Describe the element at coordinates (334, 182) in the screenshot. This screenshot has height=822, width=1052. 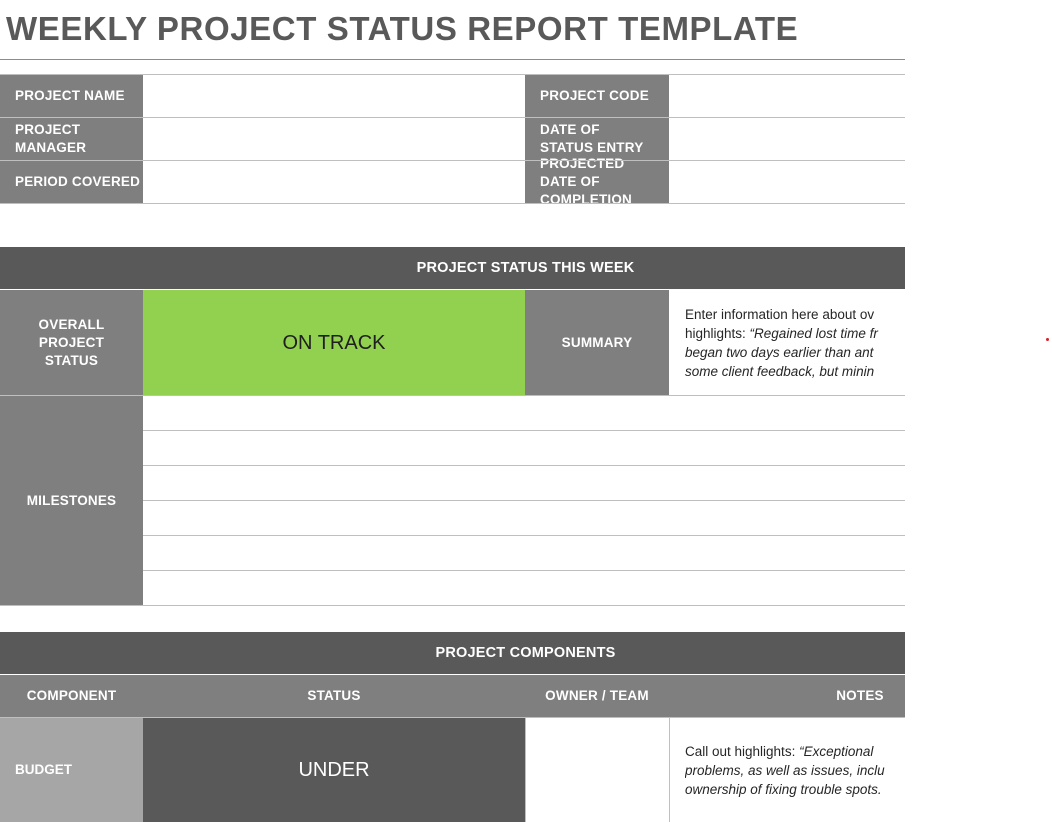
I see `period-covered-field` at that location.